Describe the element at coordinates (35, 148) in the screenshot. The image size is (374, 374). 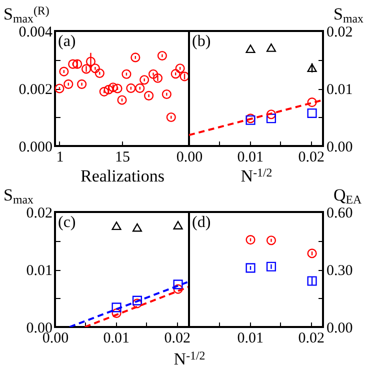
I see `y-tick-label: 0.000` at that location.